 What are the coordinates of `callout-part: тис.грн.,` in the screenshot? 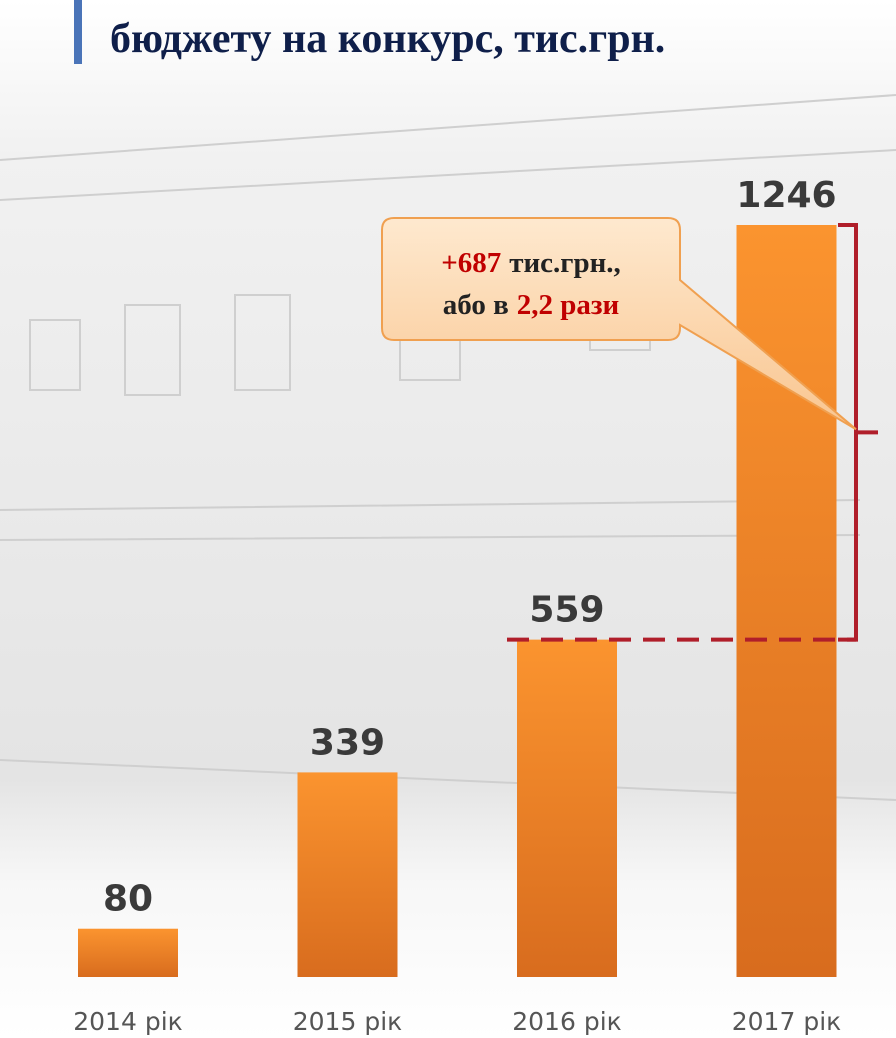 It's located at (565, 263).